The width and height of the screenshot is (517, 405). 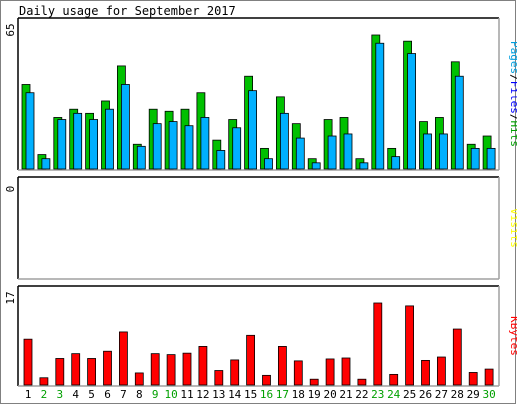 What do you see at coordinates (425, 394) in the screenshot?
I see `x-label-day-26: 26` at bounding box center [425, 394].